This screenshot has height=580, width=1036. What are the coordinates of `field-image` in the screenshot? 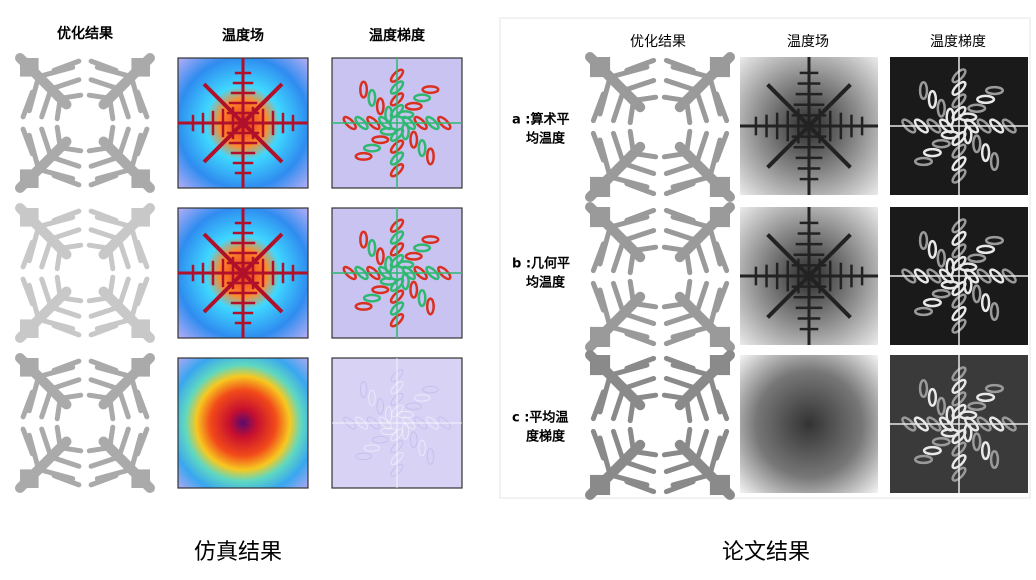 It's located at (243, 273).